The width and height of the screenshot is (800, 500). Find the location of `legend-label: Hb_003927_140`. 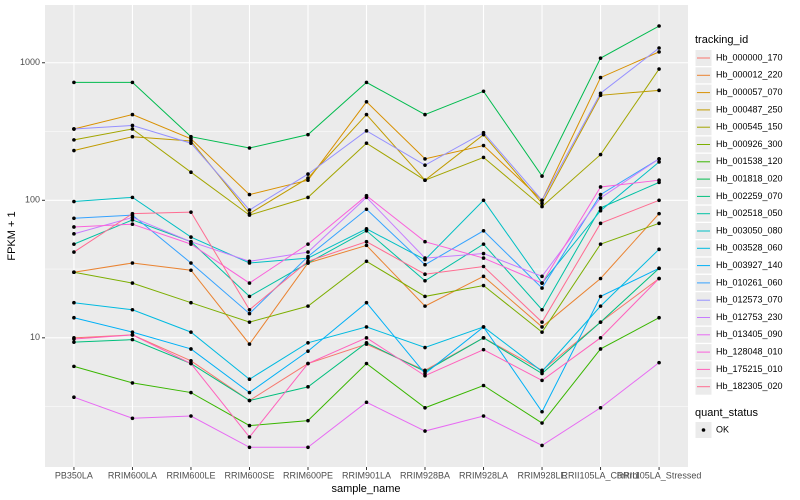

legend-label: Hb_003927_140 is located at coordinates (749, 265).